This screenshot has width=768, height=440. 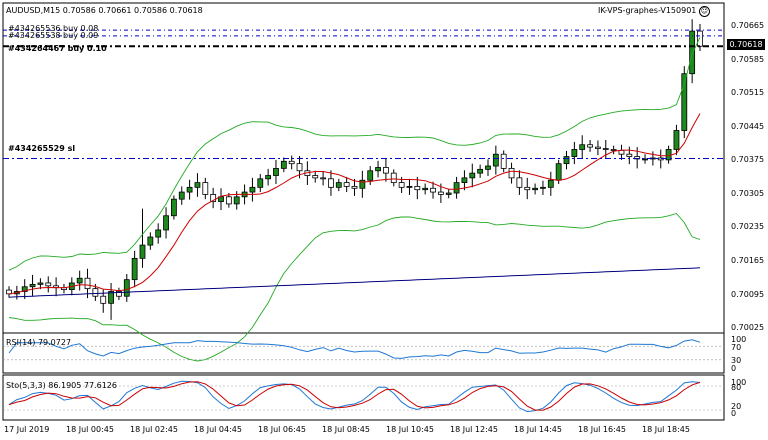 What do you see at coordinates (748, 92) in the screenshot?
I see `price-tick: 0.70515` at bounding box center [748, 92].